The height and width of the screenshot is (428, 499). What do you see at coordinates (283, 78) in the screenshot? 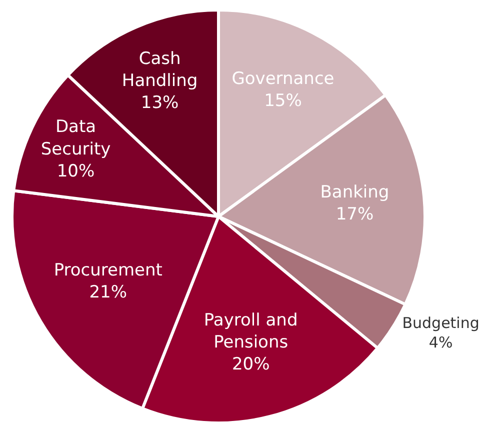
I see `slice-label: Governance` at bounding box center [283, 78].